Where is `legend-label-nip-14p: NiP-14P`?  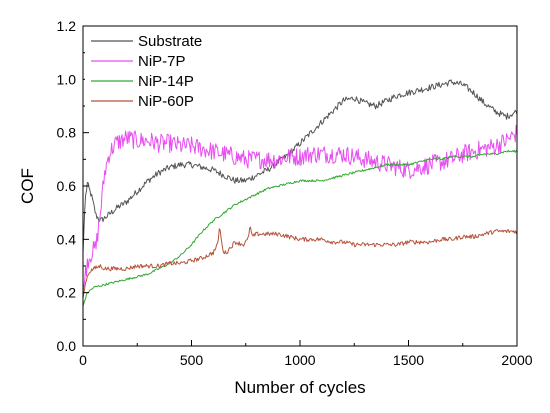 legend-label-nip-14p: NiP-14P is located at coordinates (166, 81).